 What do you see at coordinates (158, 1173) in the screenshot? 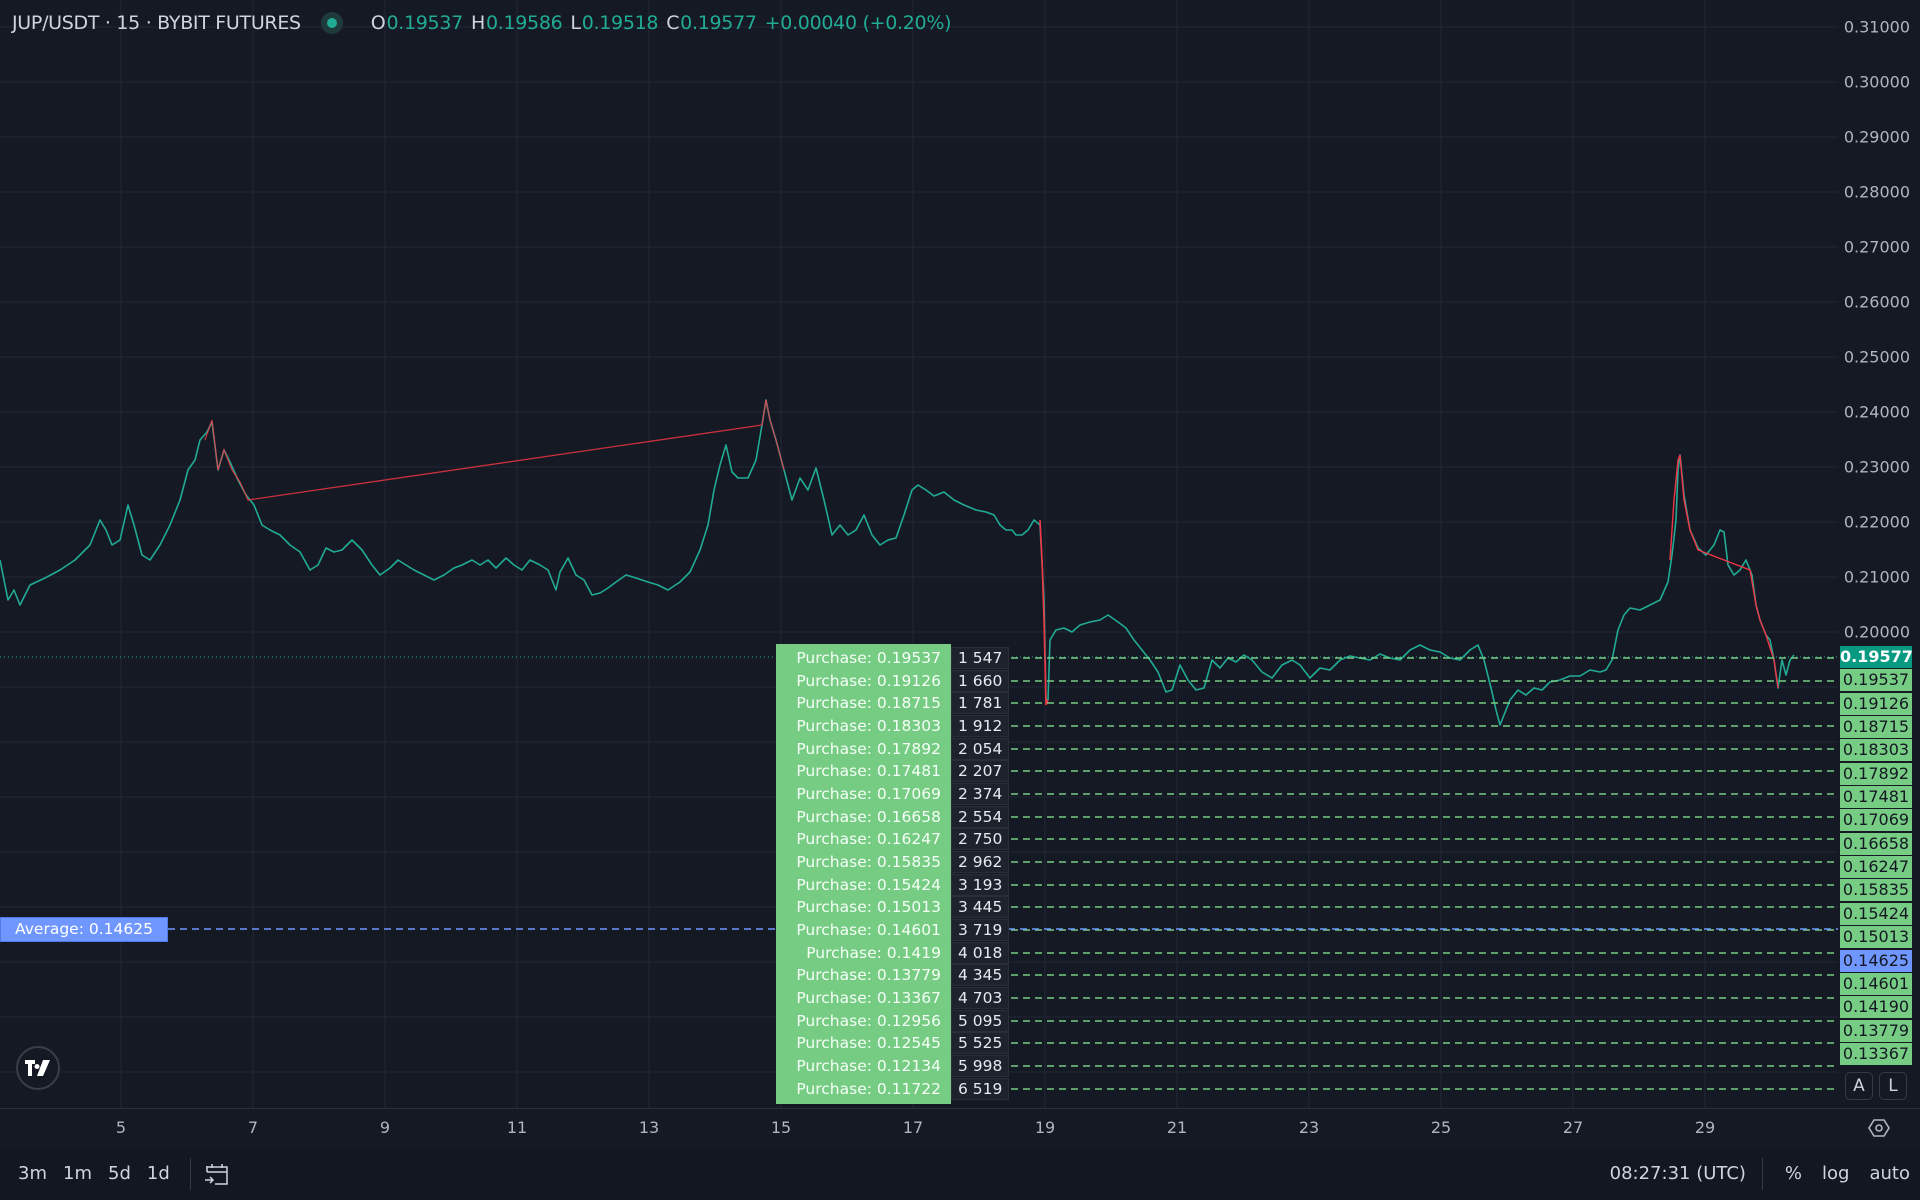
I see `range-1d-button: 1d` at bounding box center [158, 1173].